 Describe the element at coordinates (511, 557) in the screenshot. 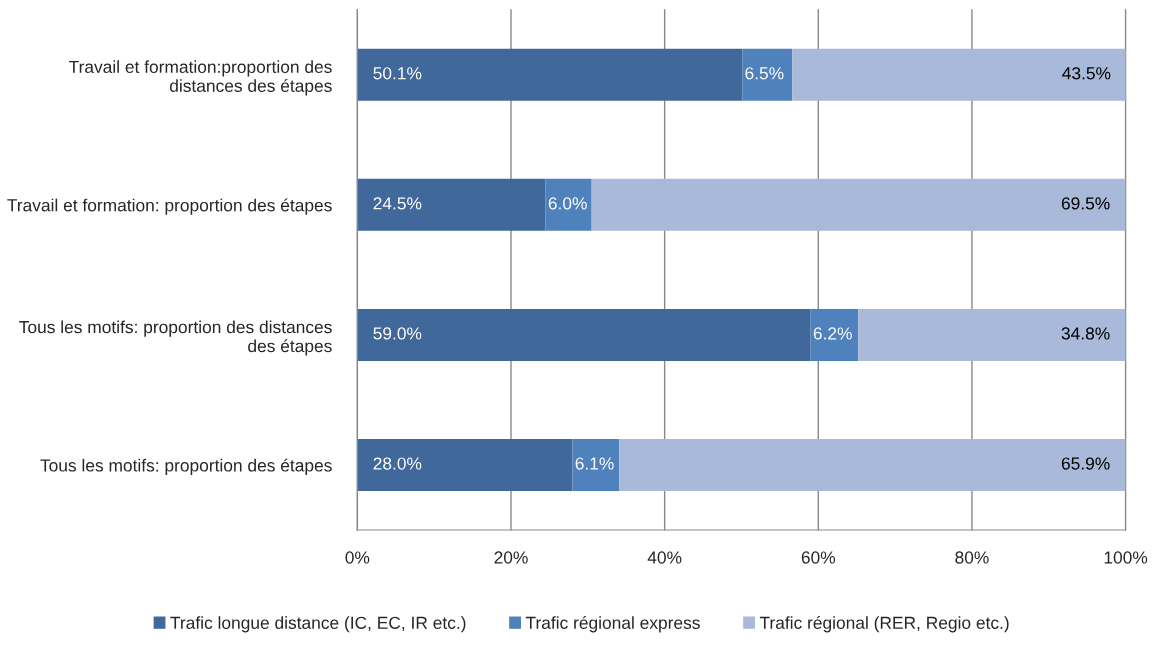

I see `x-tick-label: 20%` at that location.